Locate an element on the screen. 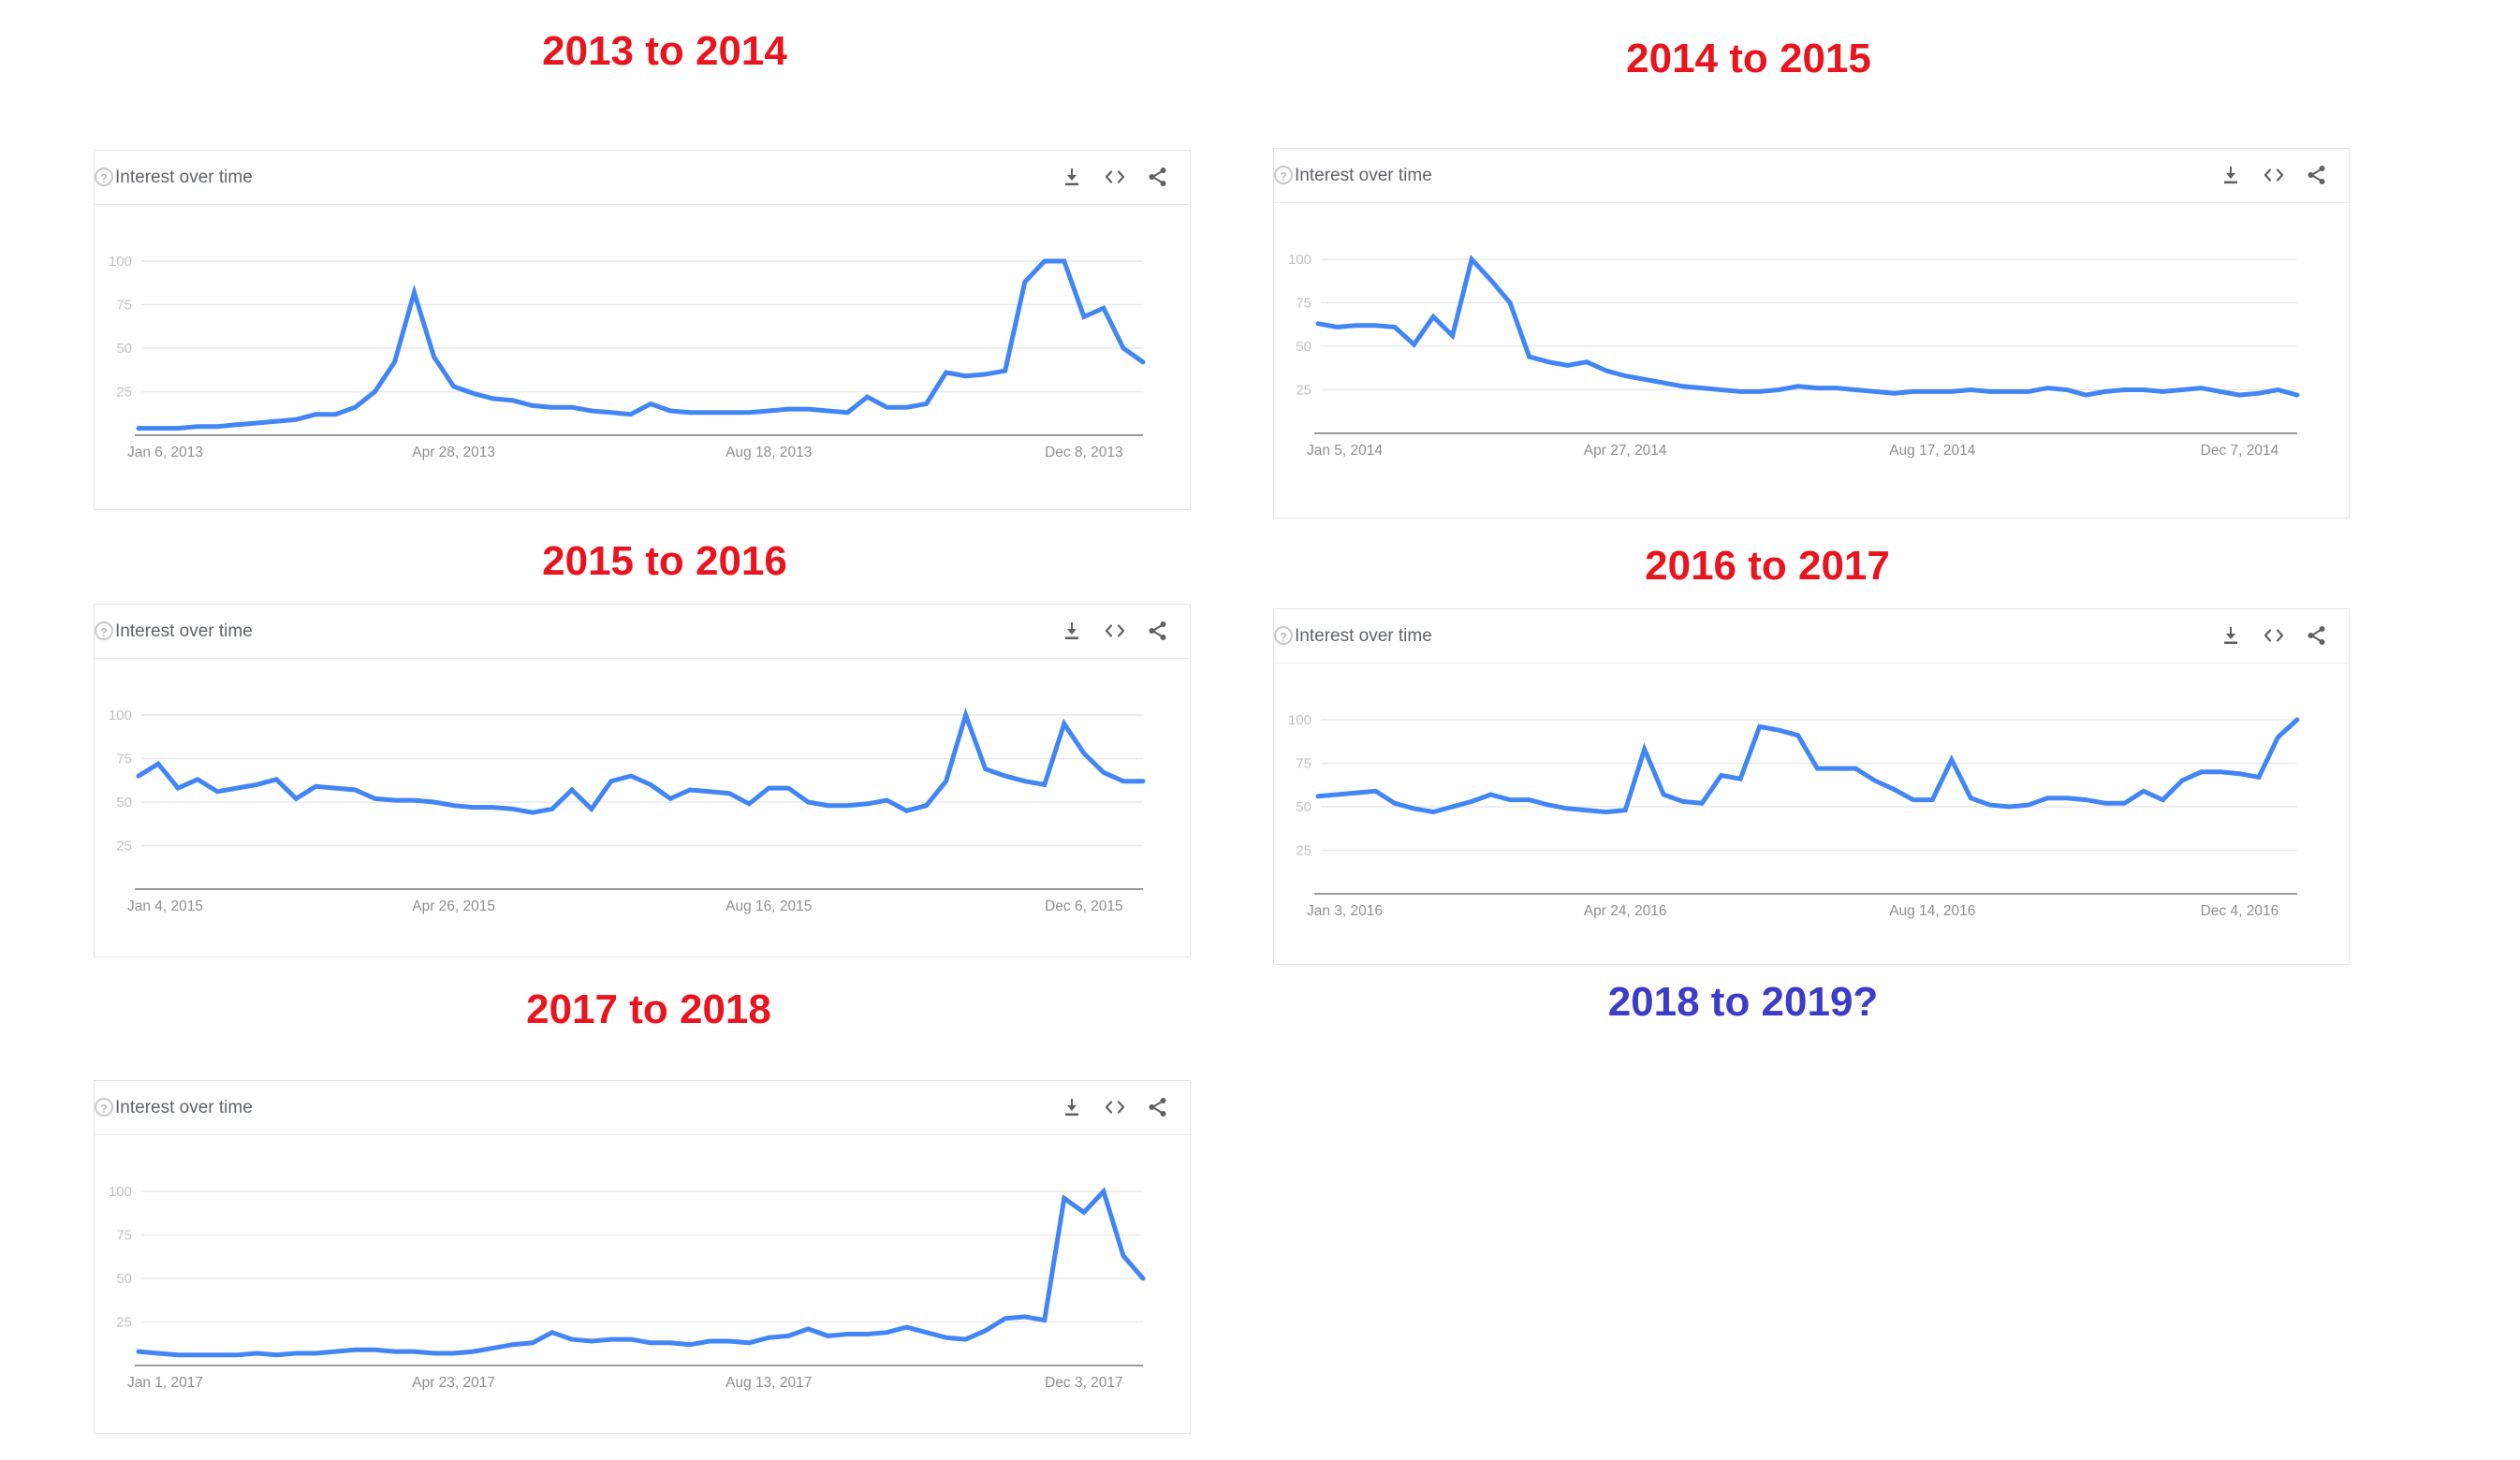 The width and height of the screenshot is (2520, 1460). svg-text: Apr 23, 2017 is located at coordinates (453, 1383).